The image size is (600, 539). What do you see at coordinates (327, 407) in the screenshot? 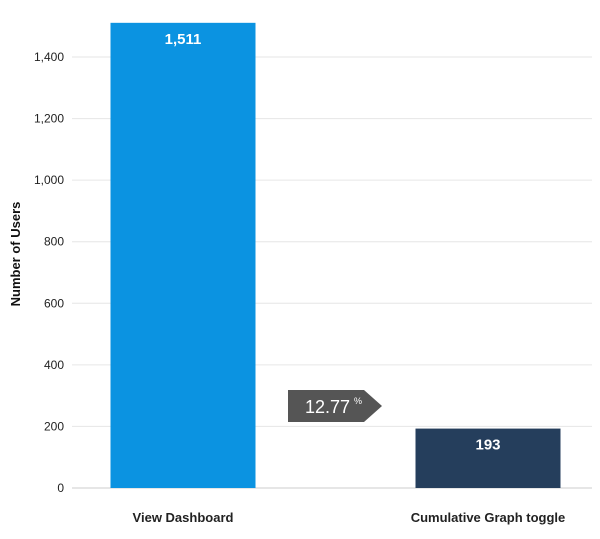
I see `conversion-rate-value: 12.77` at bounding box center [327, 407].